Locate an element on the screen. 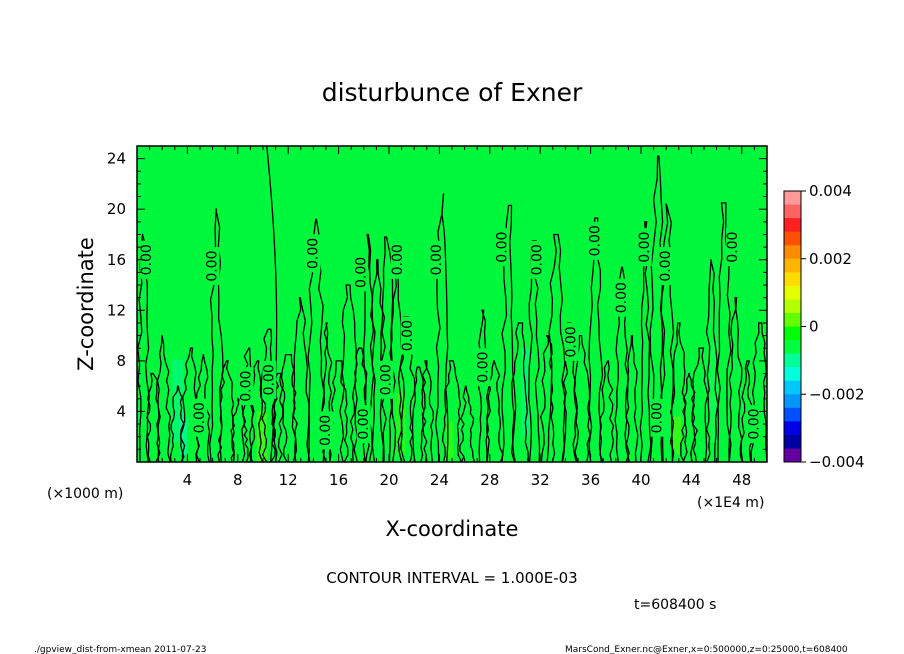  colorbar: 0.004 0.002 0 −0.002 −0.004 is located at coordinates (824, 326).